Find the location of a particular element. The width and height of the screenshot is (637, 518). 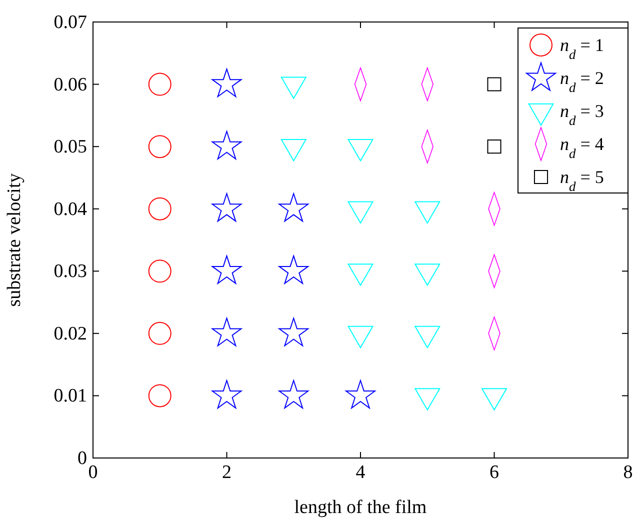

y-tick-label: 0.06 is located at coordinates (70, 85).